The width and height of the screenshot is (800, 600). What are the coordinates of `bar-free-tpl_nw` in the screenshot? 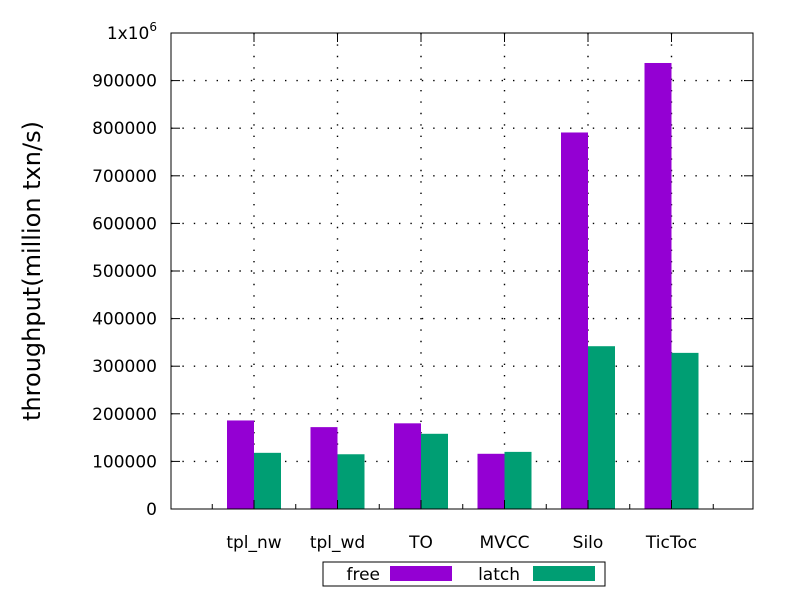 It's located at (240, 464).